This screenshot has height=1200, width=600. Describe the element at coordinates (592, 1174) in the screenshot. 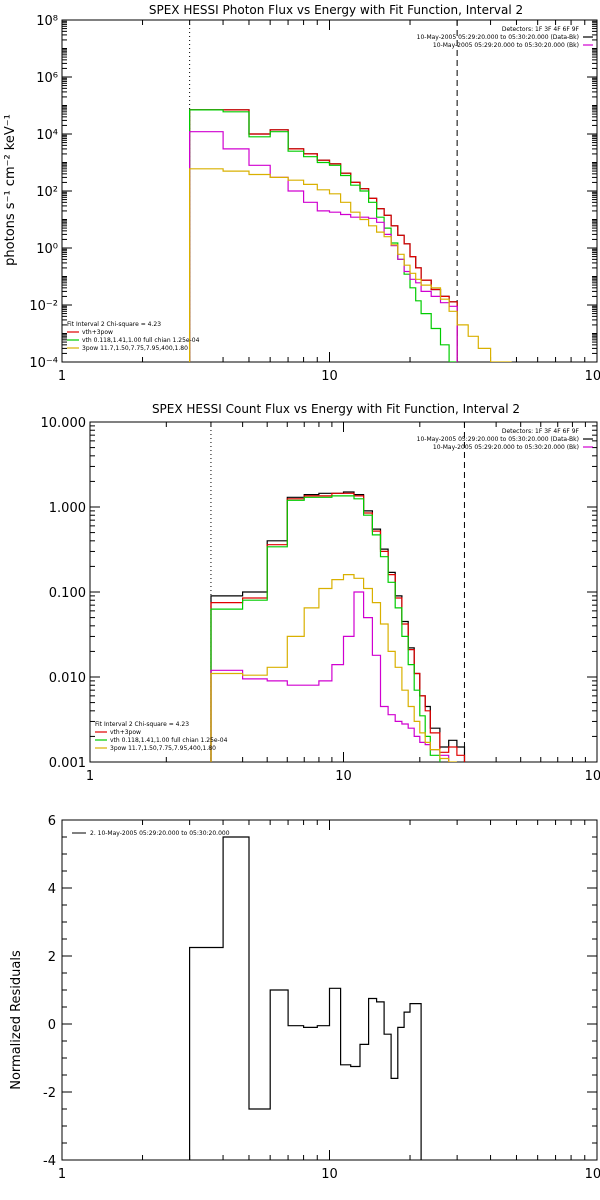

I see `residual-x-tick-label: 100` at that location.